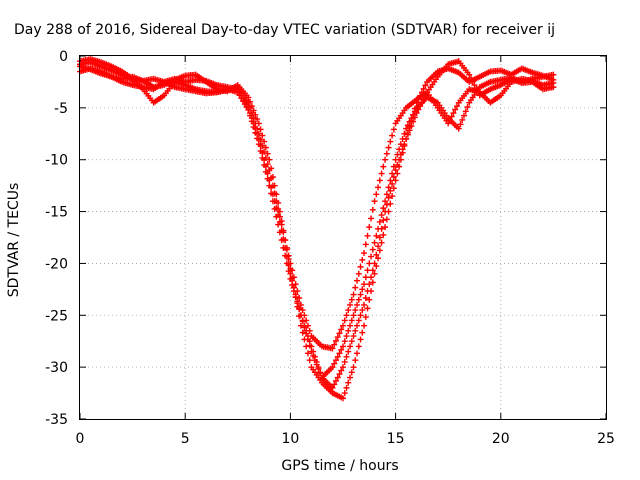 The height and width of the screenshot is (480, 640). Describe the element at coordinates (396, 439) in the screenshot. I see `x-tick-label: 15` at that location.